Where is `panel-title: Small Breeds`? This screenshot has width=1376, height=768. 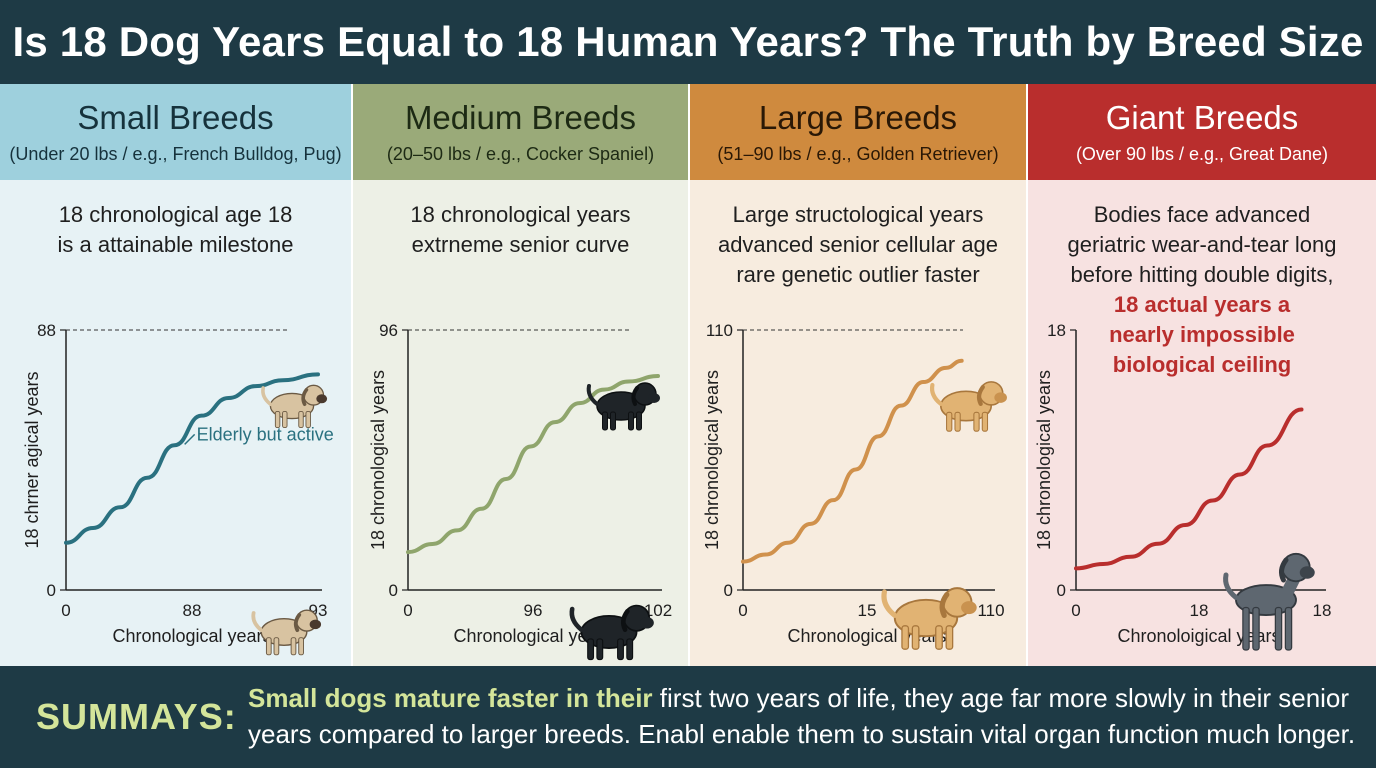
panel-title: Small Breeds is located at coordinates (175, 117).